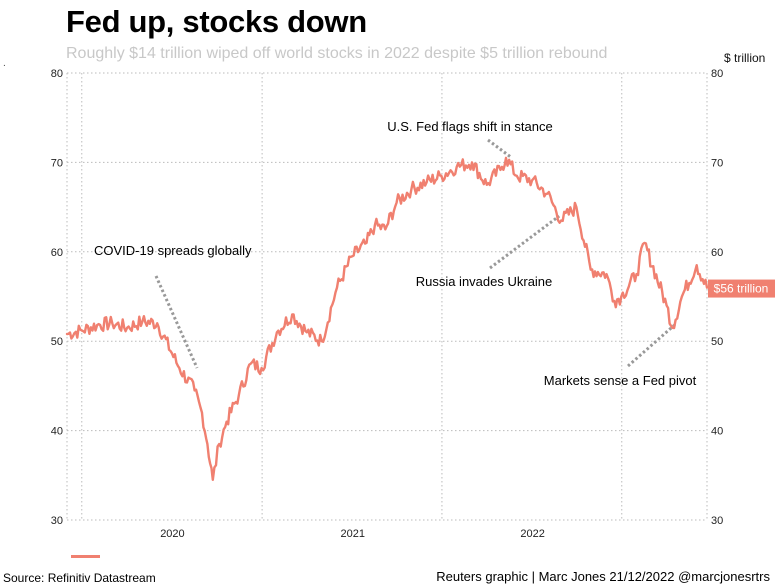  What do you see at coordinates (717, 432) in the screenshot?
I see `y-tick-label-right: 40` at bounding box center [717, 432].